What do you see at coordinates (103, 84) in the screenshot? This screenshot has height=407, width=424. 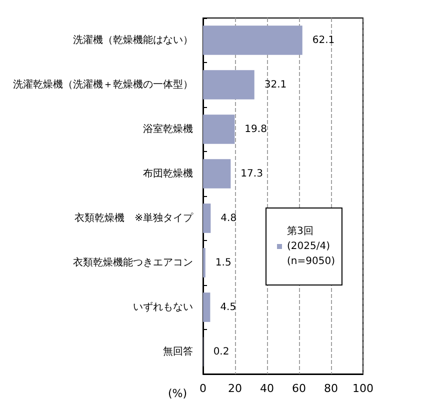 I see `y-tick-label: 洗濯乾燥機（洗濯機＋乾燥機の一体型）` at bounding box center [103, 84].